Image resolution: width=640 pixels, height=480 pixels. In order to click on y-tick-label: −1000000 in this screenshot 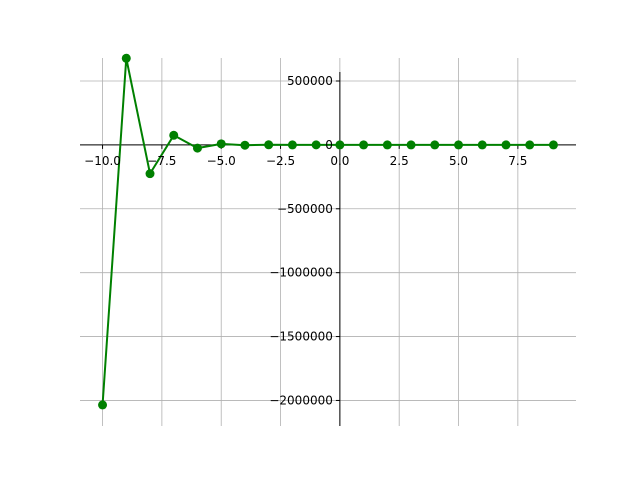, I will do `click(301, 273)`.